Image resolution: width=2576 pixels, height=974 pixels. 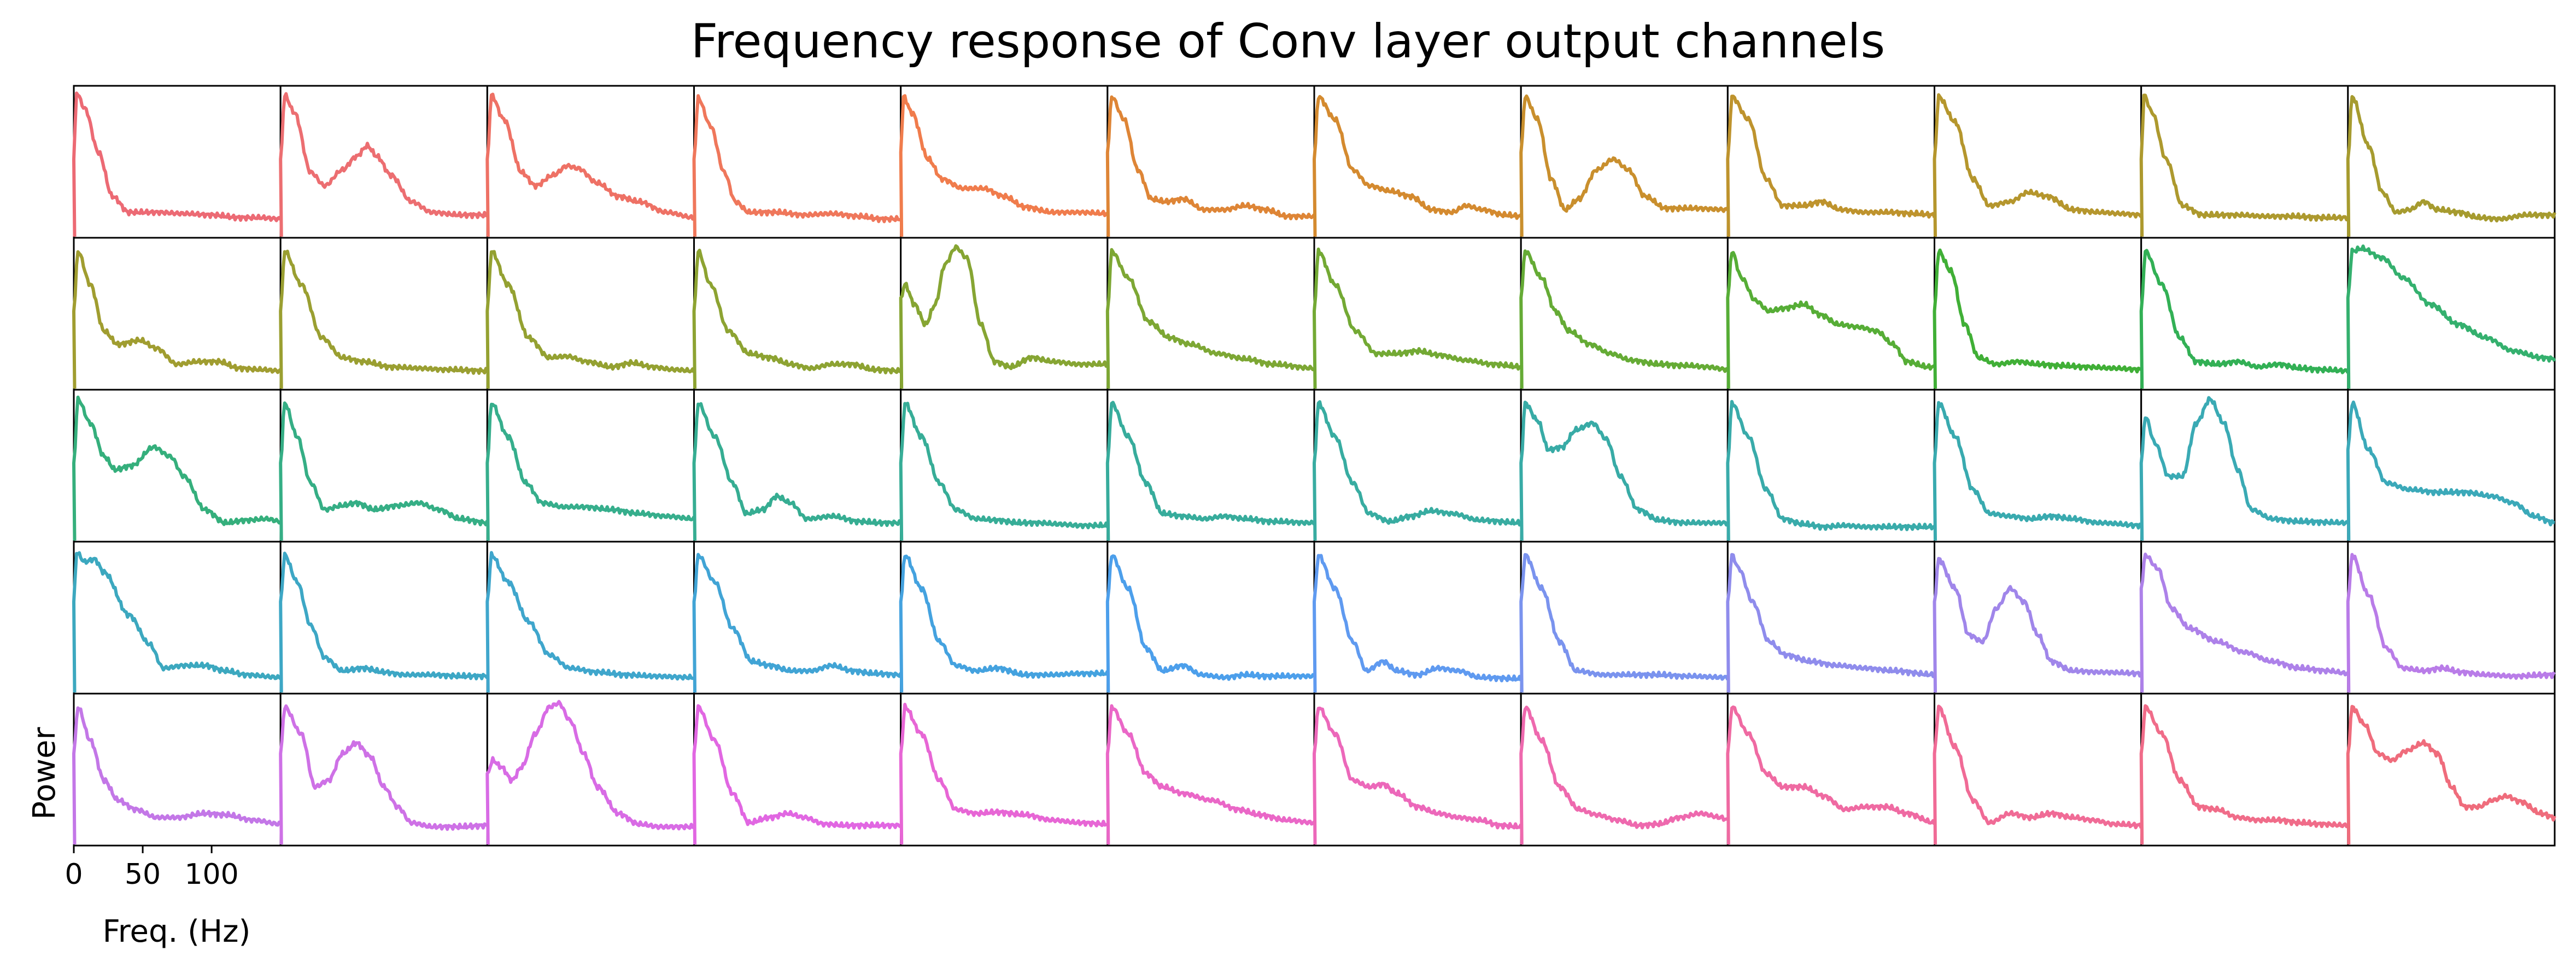 What do you see at coordinates (158, 897) in the screenshot?
I see `x-axis: 0 50 100 Freq. (Hz)` at bounding box center [158, 897].